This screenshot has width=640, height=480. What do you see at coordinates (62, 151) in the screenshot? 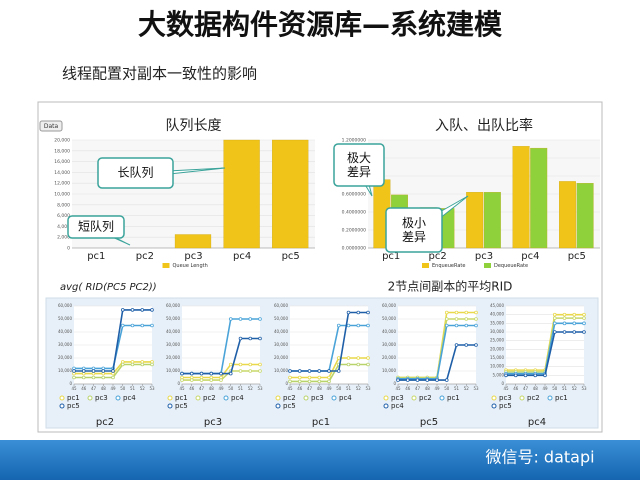
I see `y-tick-label: 18,000` at bounding box center [62, 151].